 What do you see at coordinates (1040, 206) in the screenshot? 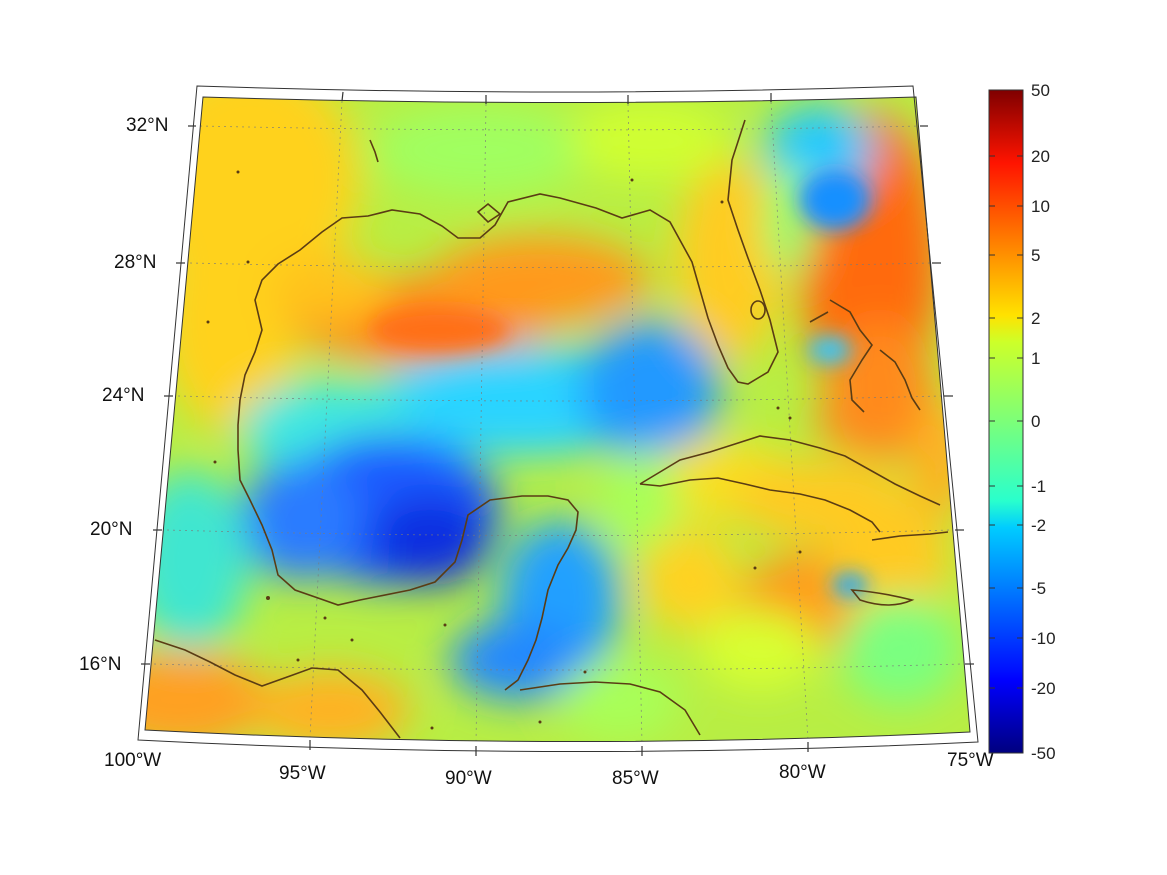
I see `colorbar-label: 10` at bounding box center [1040, 206].